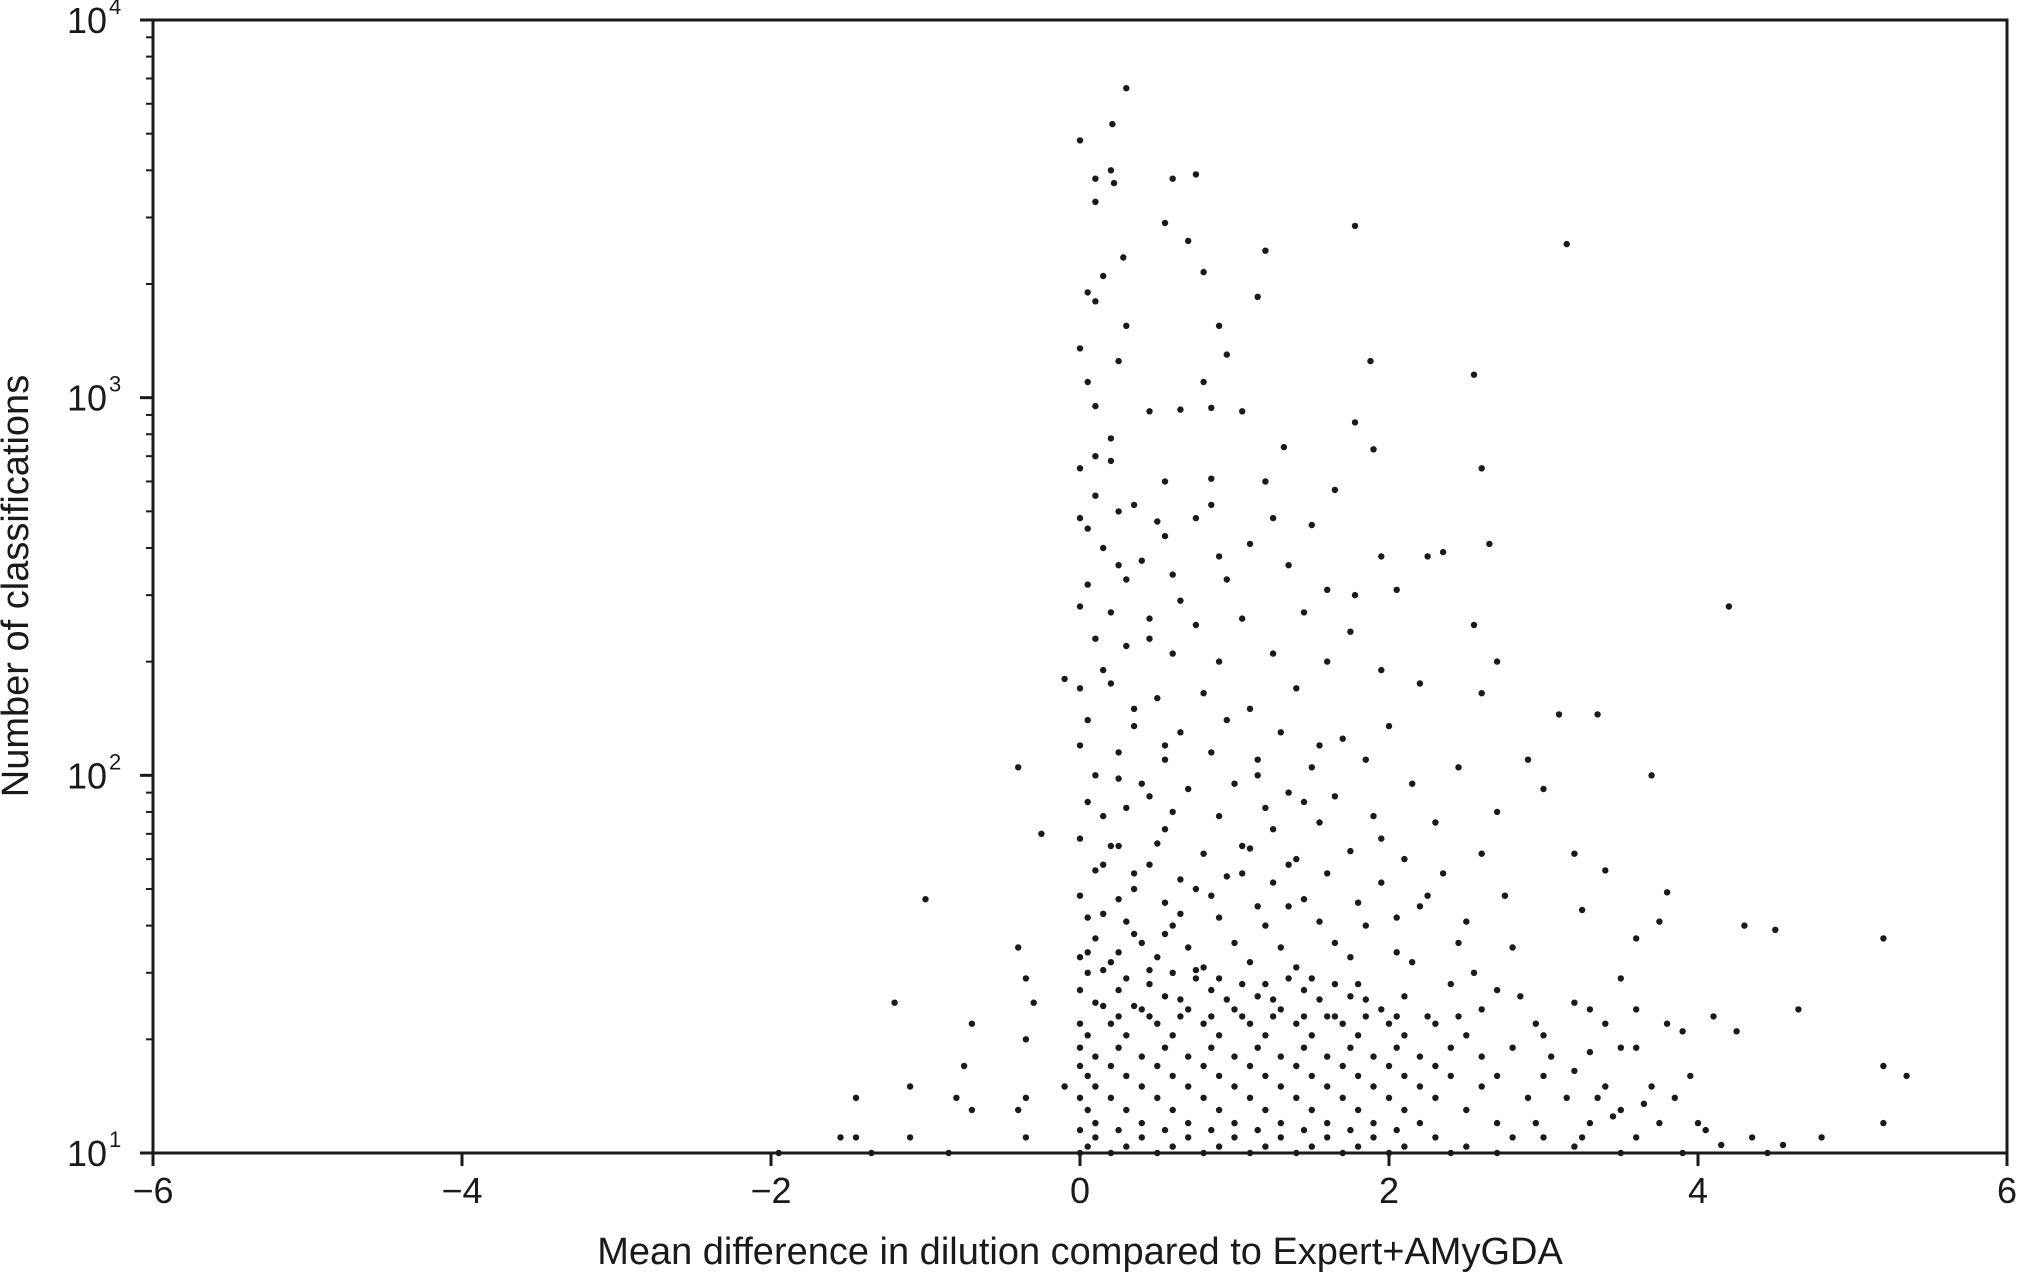 This screenshot has width=2021, height=1277. I want to click on y-tick-label: 10, so click(87, 775).